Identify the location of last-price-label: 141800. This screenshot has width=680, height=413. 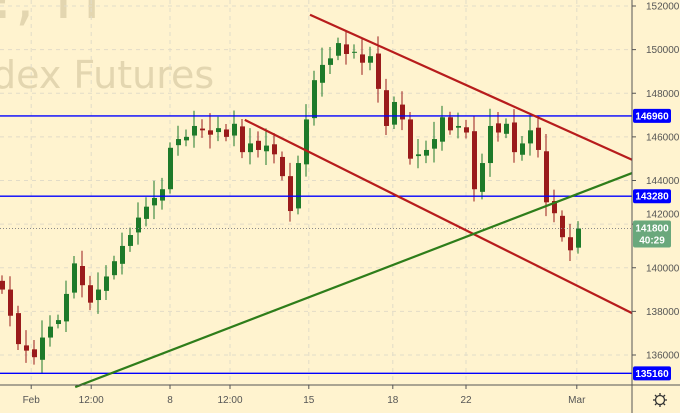
(652, 228).